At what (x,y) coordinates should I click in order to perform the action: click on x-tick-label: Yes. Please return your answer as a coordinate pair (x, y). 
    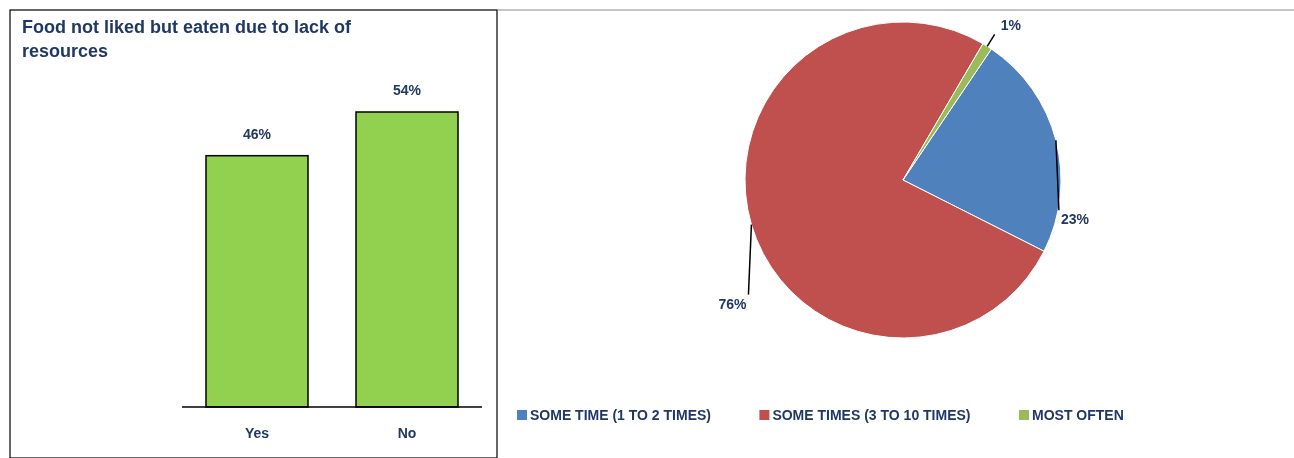
    Looking at the image, I should click on (257, 433).